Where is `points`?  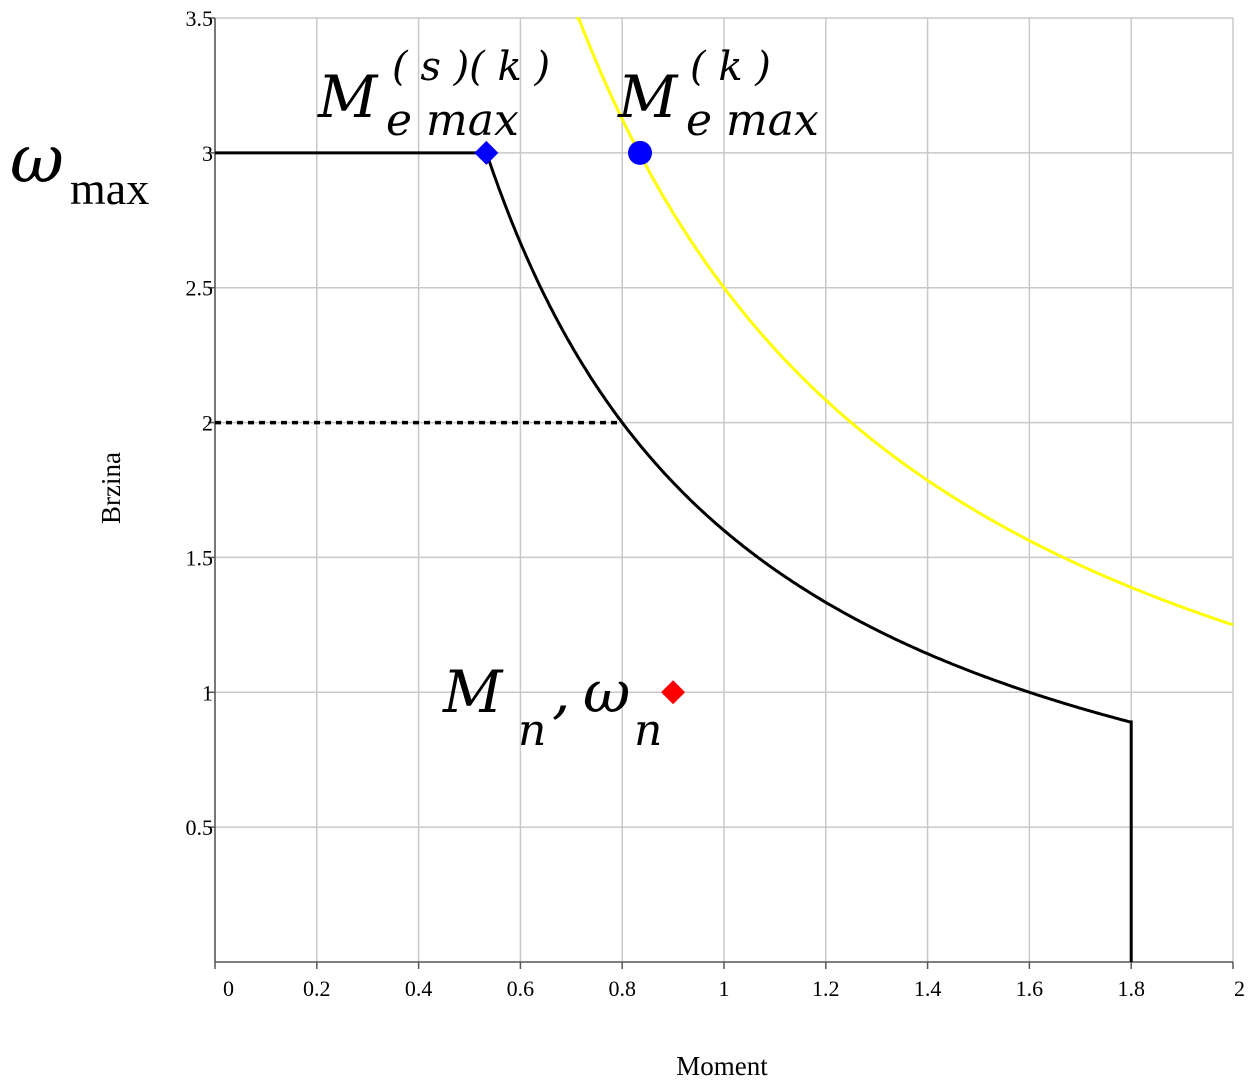
points is located at coordinates (580, 422).